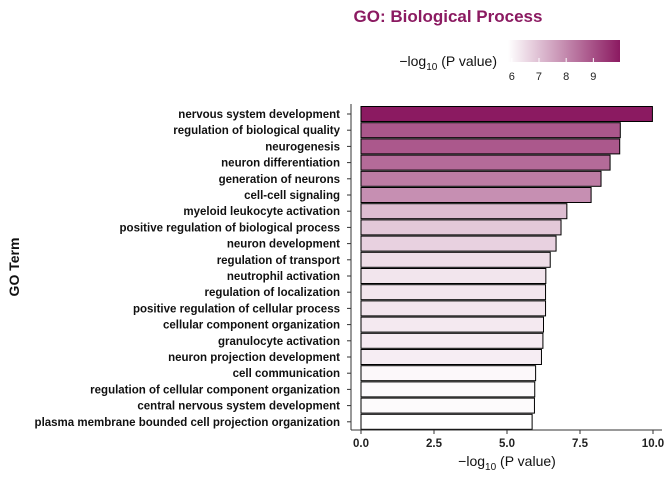 Image resolution: width=672 pixels, height=480 pixels. What do you see at coordinates (254, 358) in the screenshot?
I see `category-label: neuron projection development` at bounding box center [254, 358].